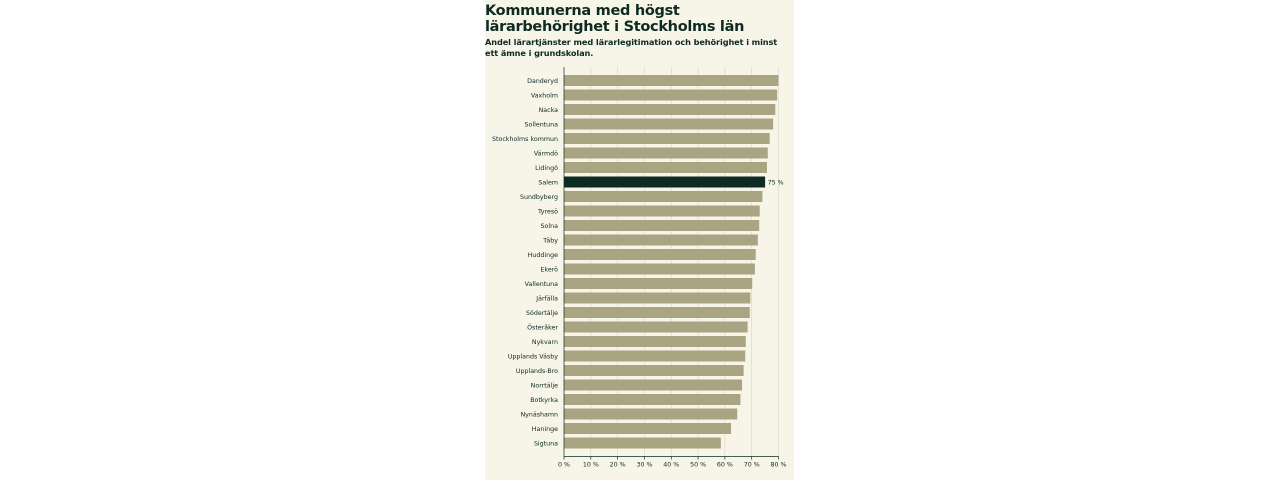 Image resolution: width=1280 pixels, height=480 pixels. I want to click on x-tick-label-0: 0 %, so click(564, 465).